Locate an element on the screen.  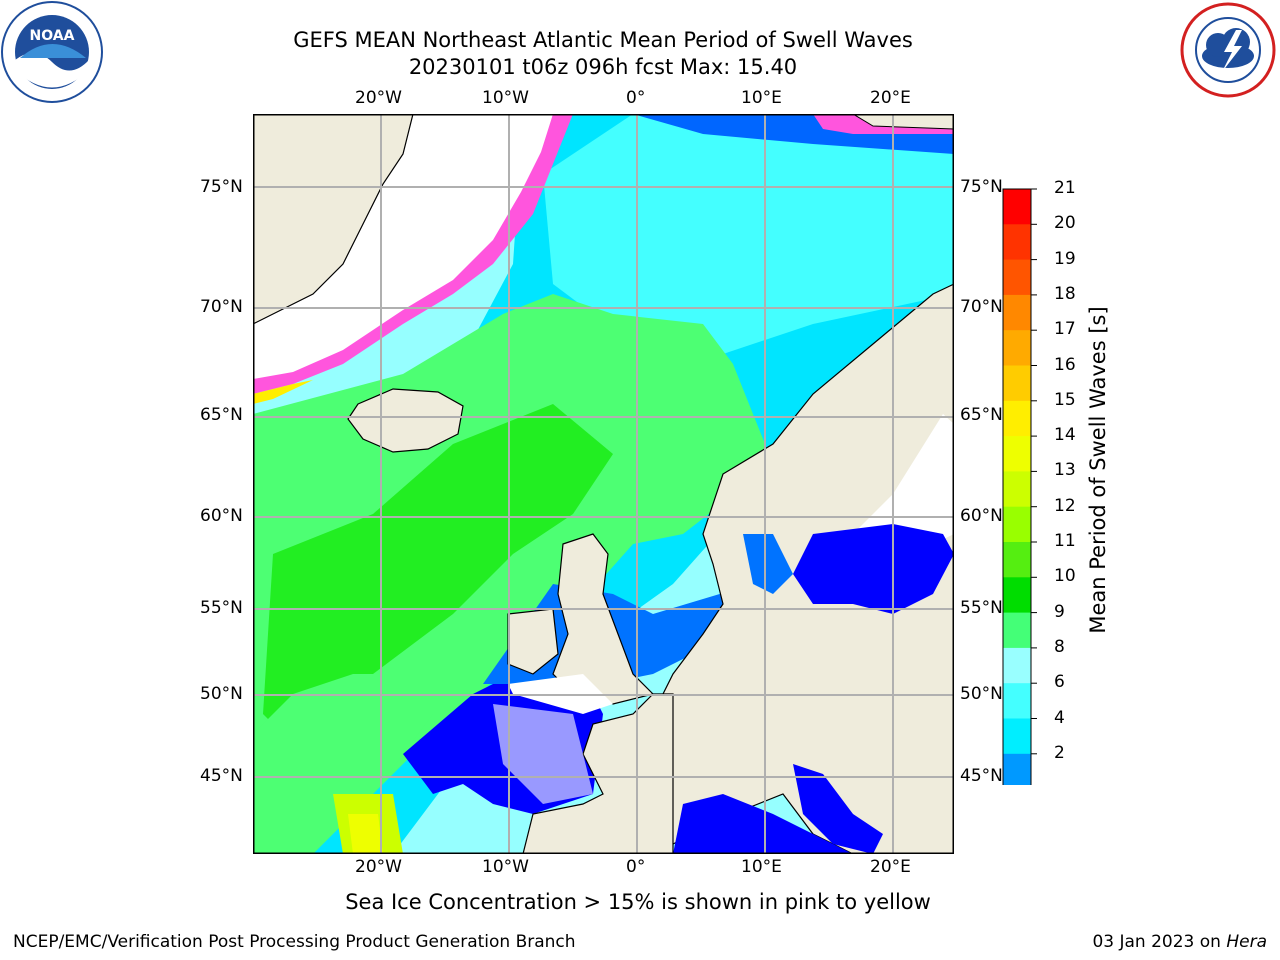
lat-label-right: 70°N is located at coordinates (981, 307).